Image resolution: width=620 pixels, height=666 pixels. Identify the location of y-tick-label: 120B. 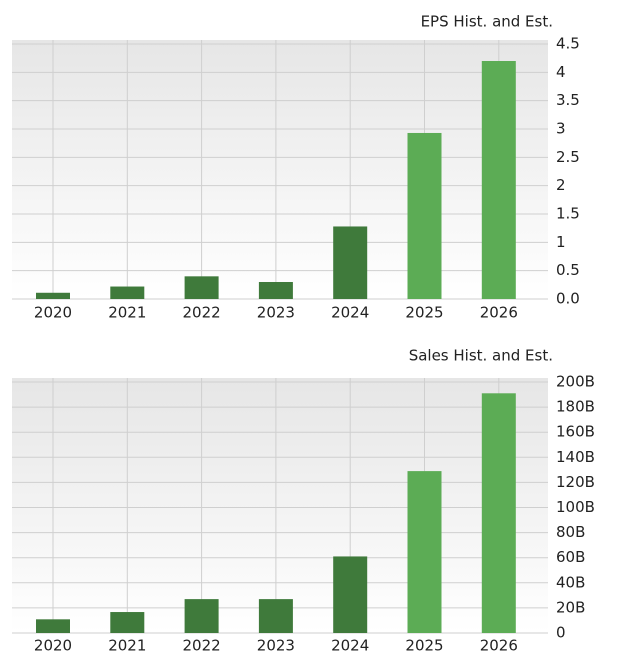
(575, 482).